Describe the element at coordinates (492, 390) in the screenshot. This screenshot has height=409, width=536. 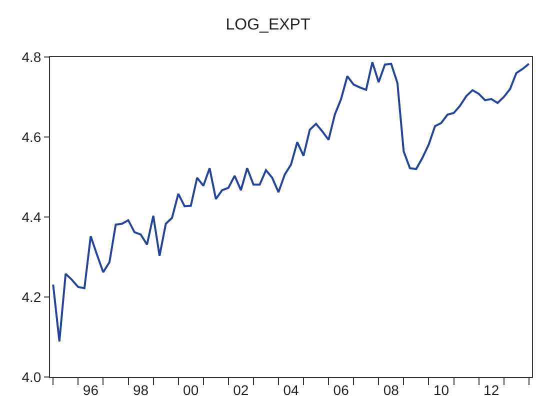
I see `x-tick-label: 12` at that location.